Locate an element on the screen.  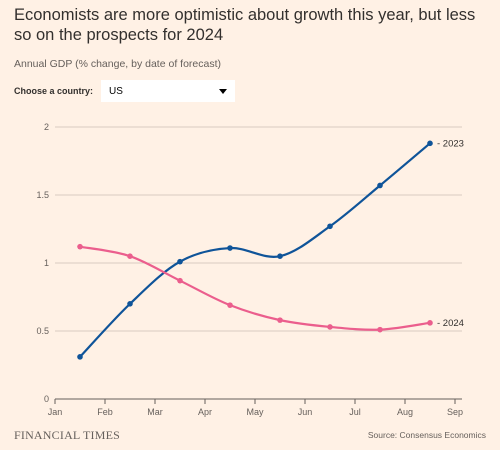
x-tick-label: Sep is located at coordinates (455, 412).